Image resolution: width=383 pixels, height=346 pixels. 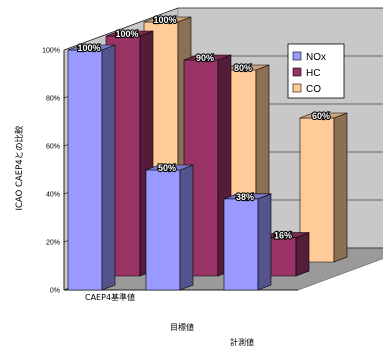 I want to click on gridline, so click(x=223, y=29).